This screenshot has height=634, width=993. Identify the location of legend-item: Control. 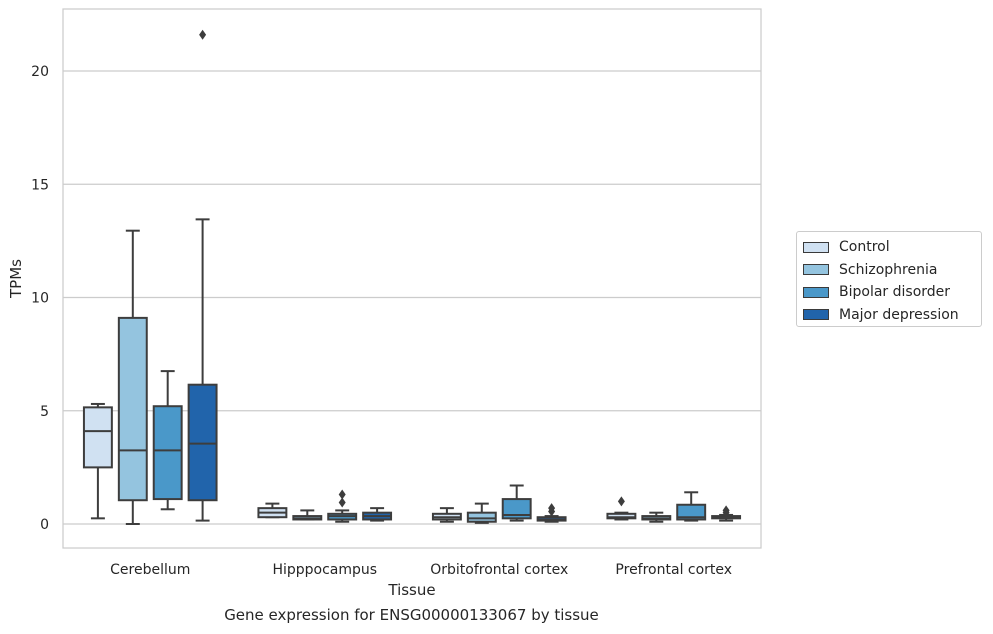
(889, 247).